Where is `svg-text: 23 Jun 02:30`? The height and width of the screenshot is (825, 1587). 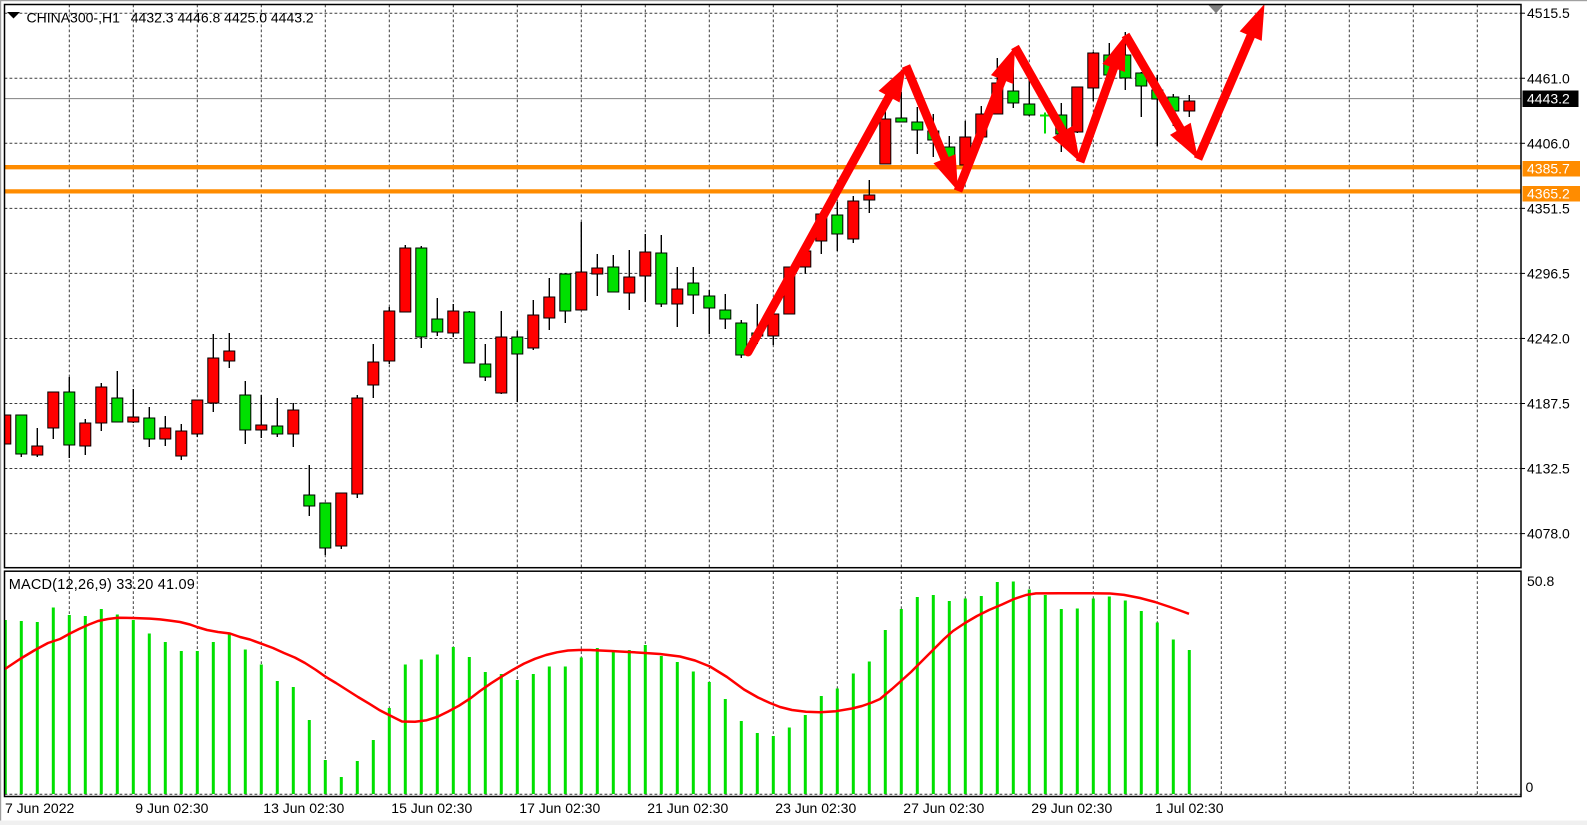 svg-text: 23 Jun 02:30 is located at coordinates (815, 808).